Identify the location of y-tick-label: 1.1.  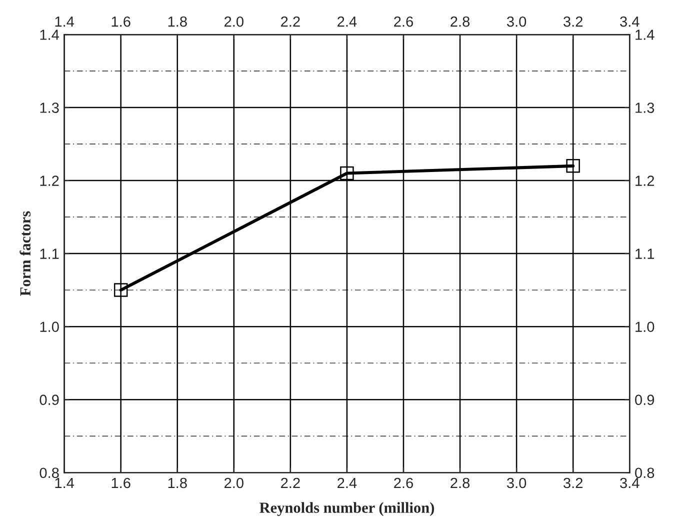
(49, 253).